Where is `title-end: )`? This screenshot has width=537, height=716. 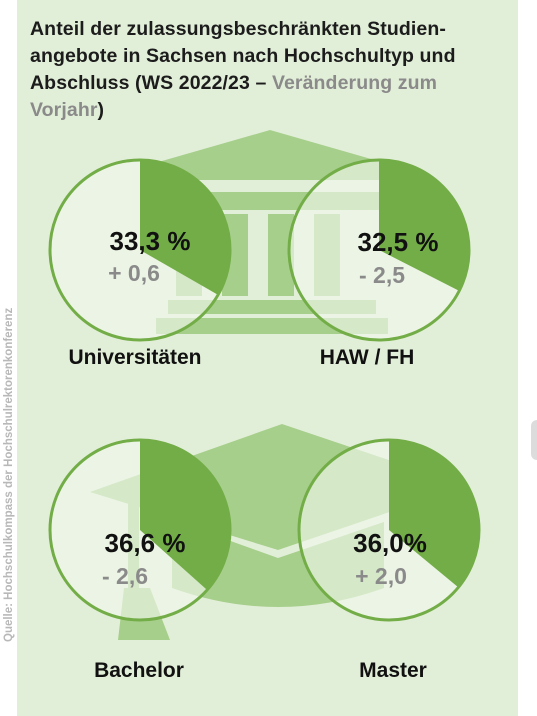 title-end: ) is located at coordinates (101, 110).